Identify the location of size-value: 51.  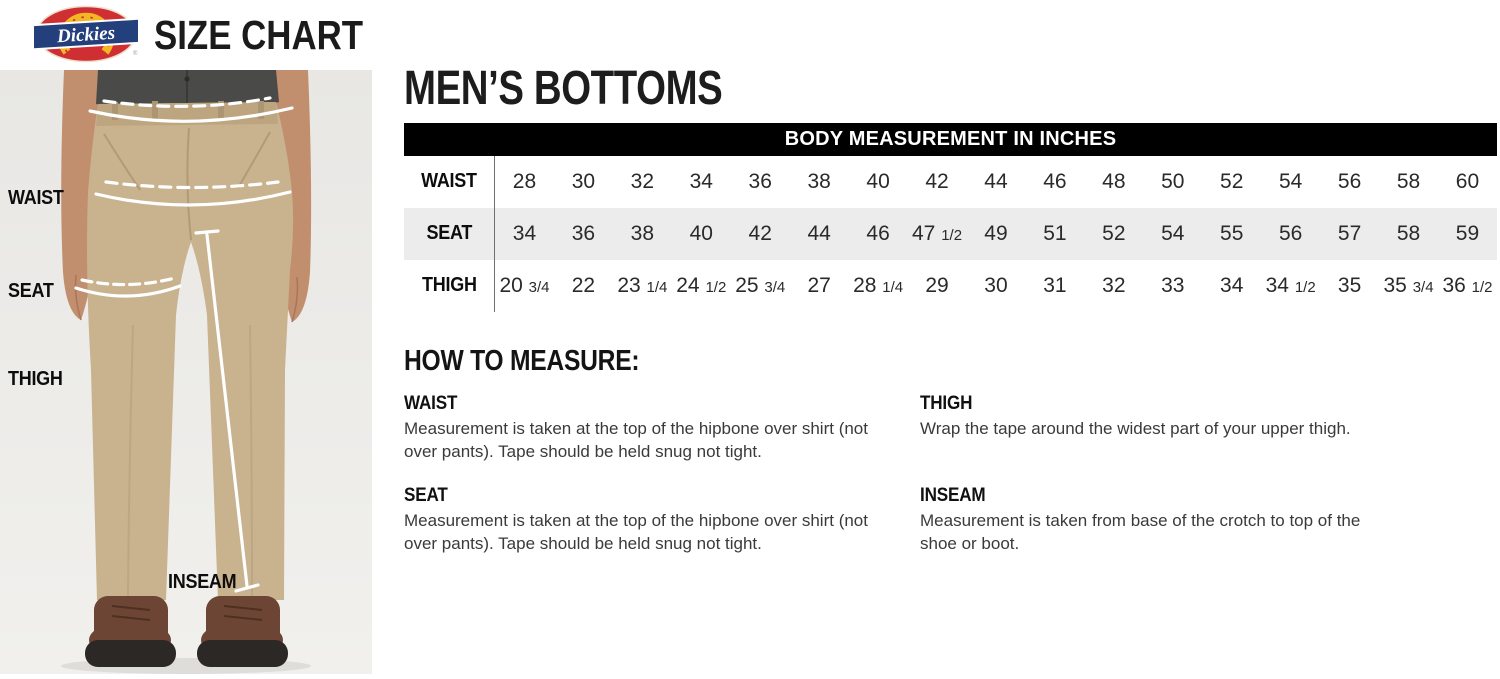
(1055, 233).